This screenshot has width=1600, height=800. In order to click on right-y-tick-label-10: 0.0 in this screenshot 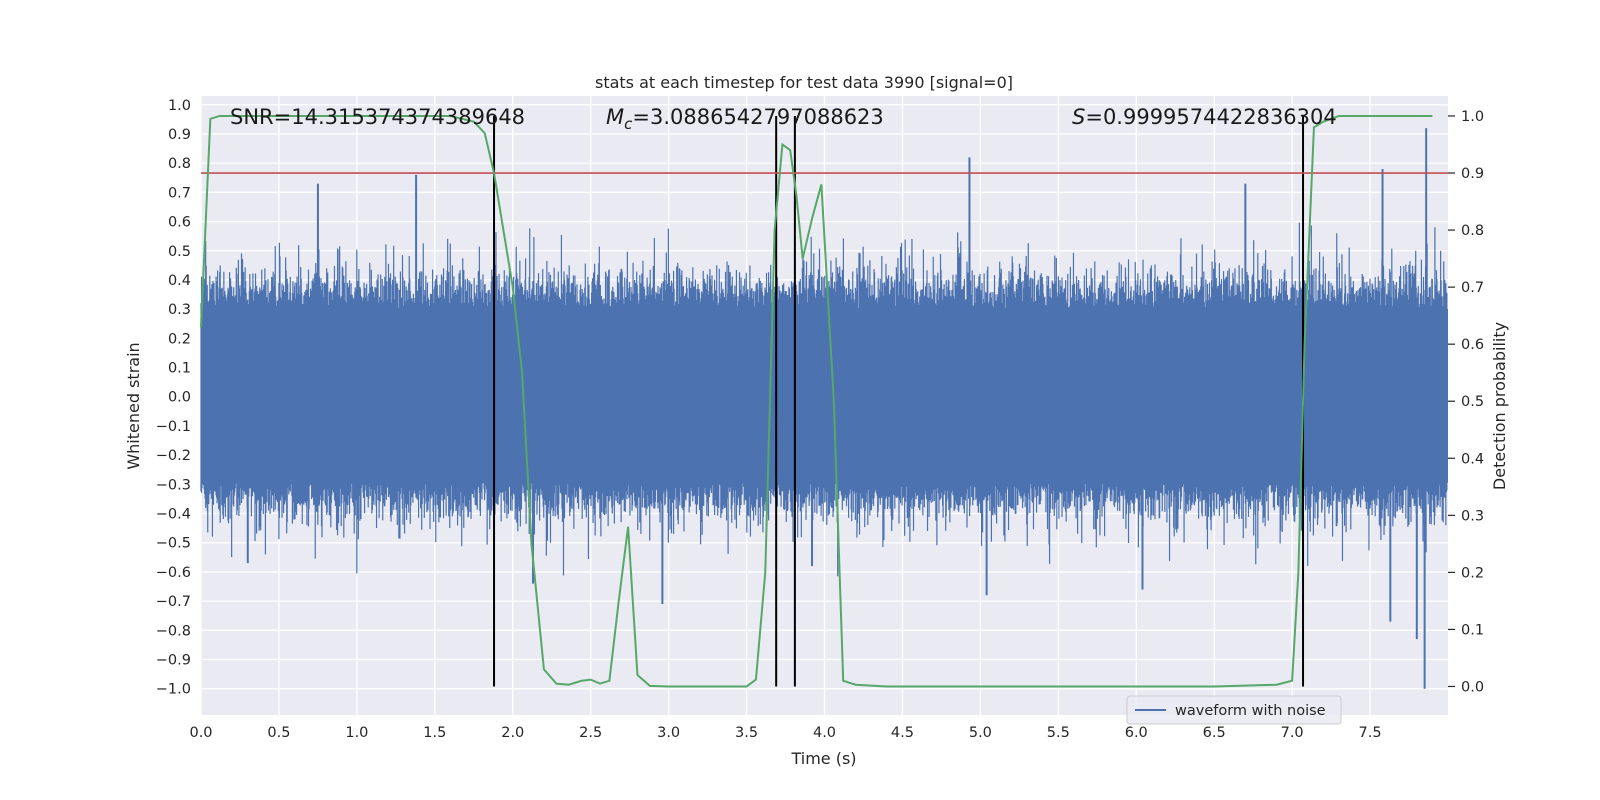, I will do `click(1472, 687)`.